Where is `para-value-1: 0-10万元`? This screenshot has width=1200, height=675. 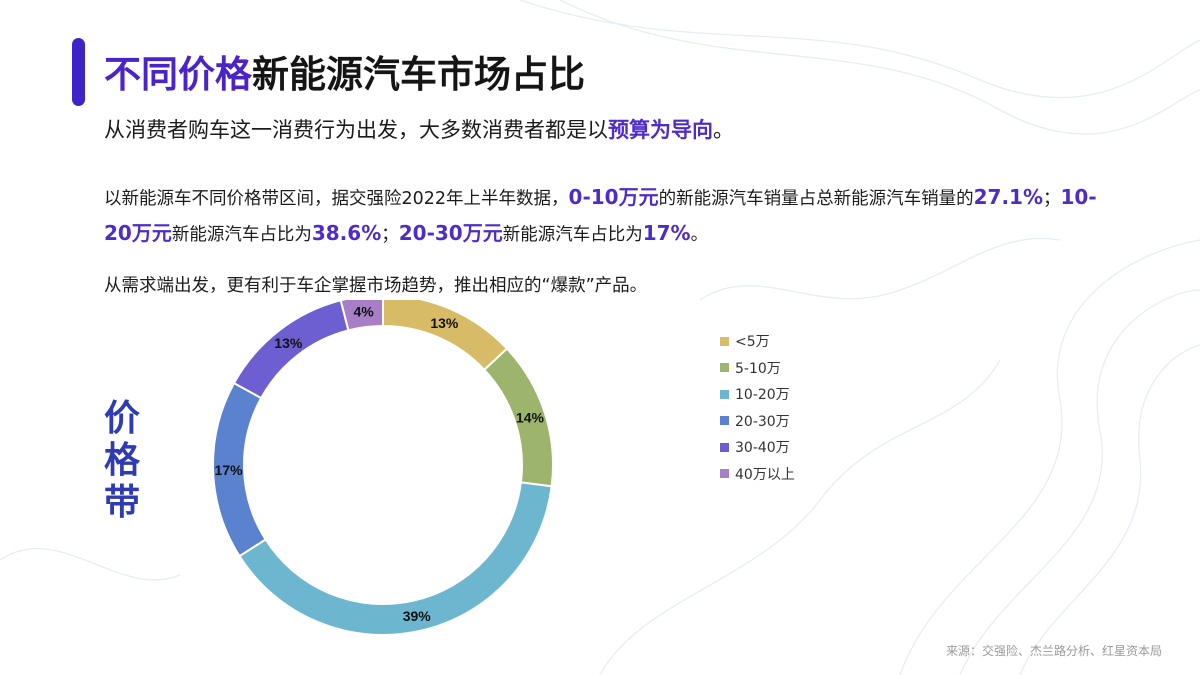
para-value-1: 0-10万元 is located at coordinates (613, 197).